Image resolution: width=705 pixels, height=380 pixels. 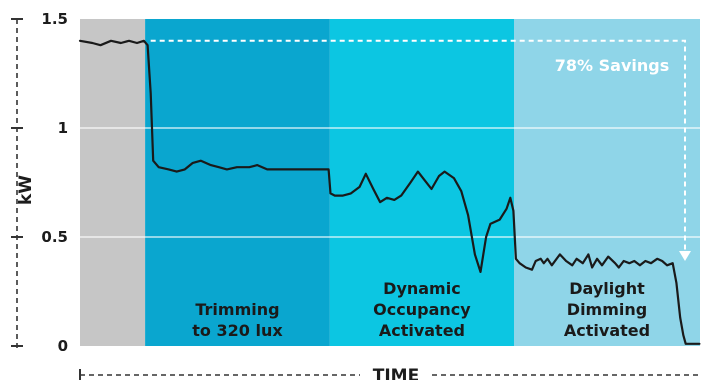 I want to click on y-tick-labels: 0 0.5 1 1.5, so click(x=39, y=182).